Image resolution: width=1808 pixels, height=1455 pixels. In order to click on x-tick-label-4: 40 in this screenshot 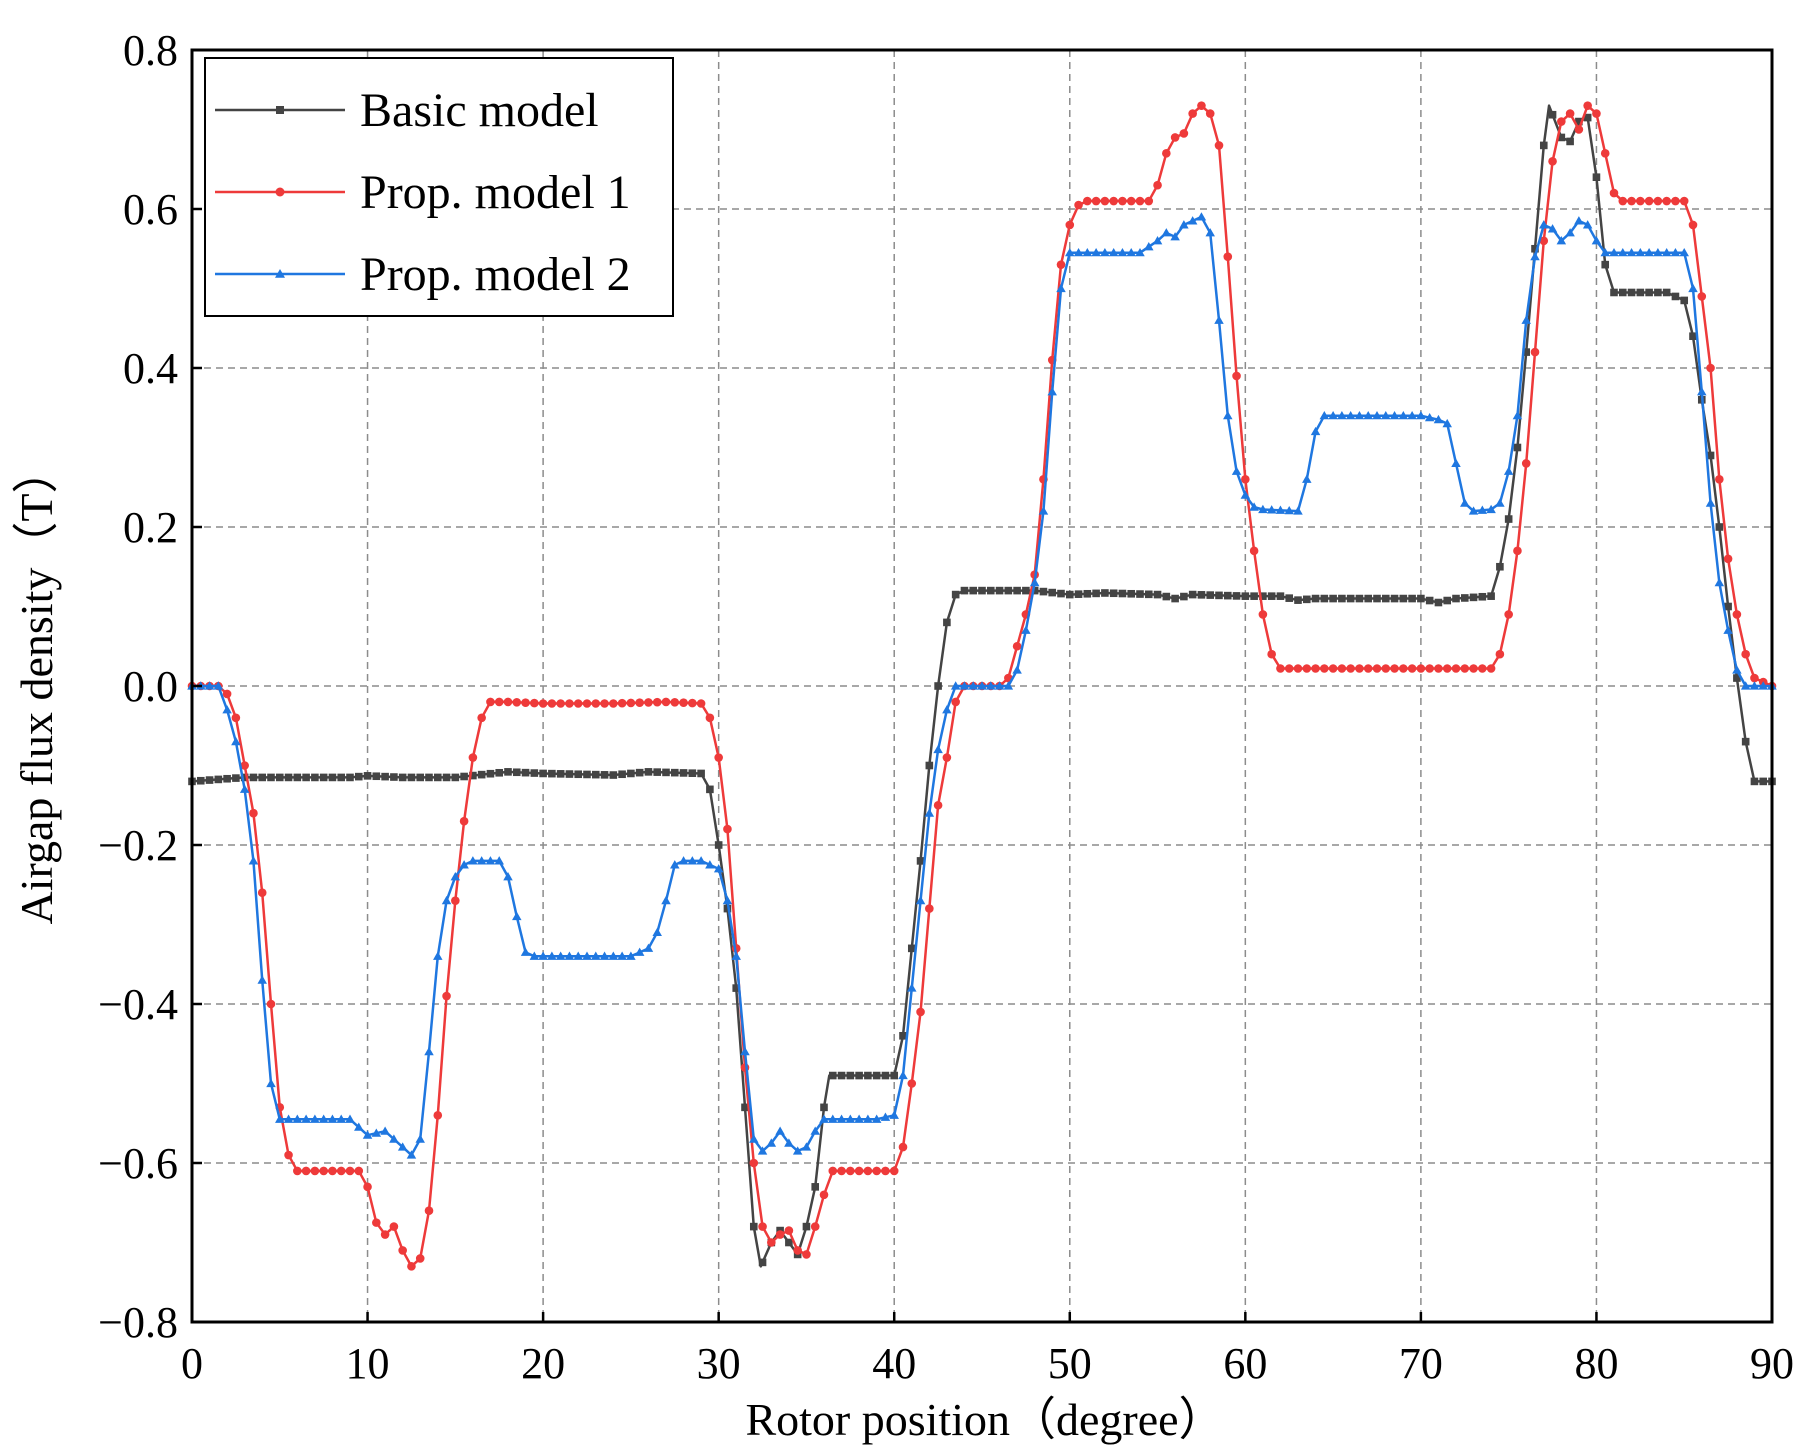, I will do `click(894, 1363)`.